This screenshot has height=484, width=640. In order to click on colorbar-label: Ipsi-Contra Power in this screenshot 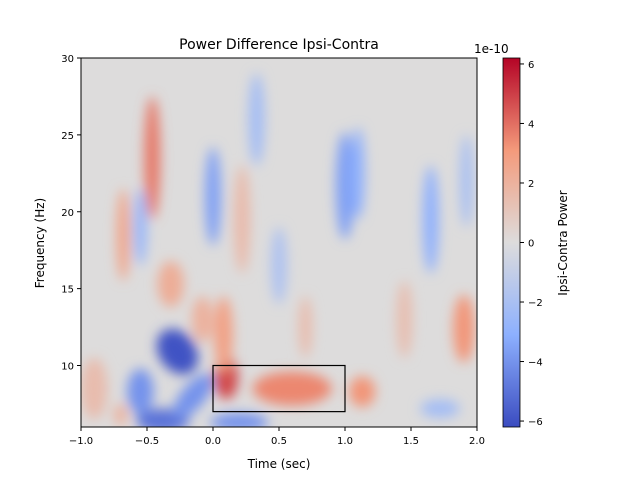, I will do `click(563, 243)`.